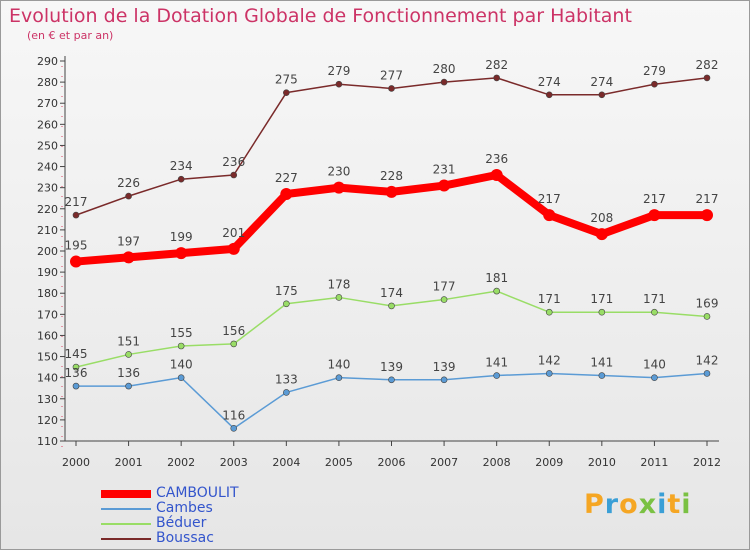  Describe the element at coordinates (496, 363) in the screenshot. I see `data-label: 141` at that location.